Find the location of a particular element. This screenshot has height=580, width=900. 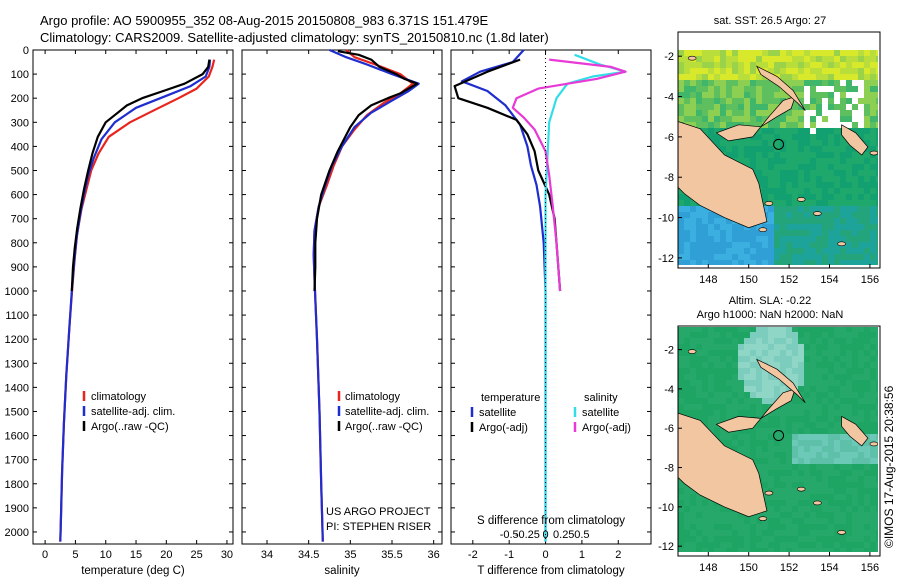

land-island is located at coordinates (873, 444).